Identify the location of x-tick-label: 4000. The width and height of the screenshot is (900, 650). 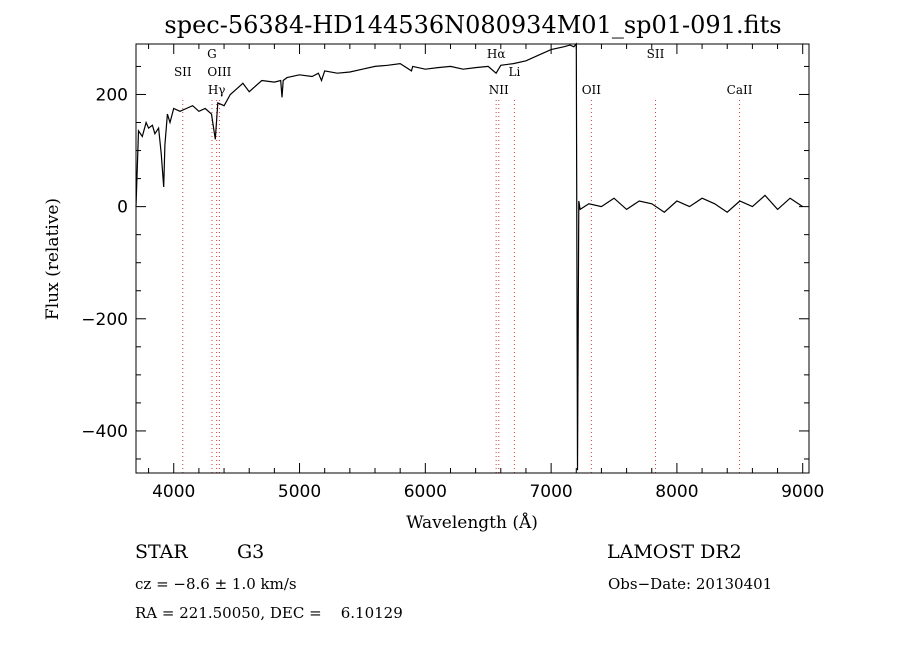
(173, 492).